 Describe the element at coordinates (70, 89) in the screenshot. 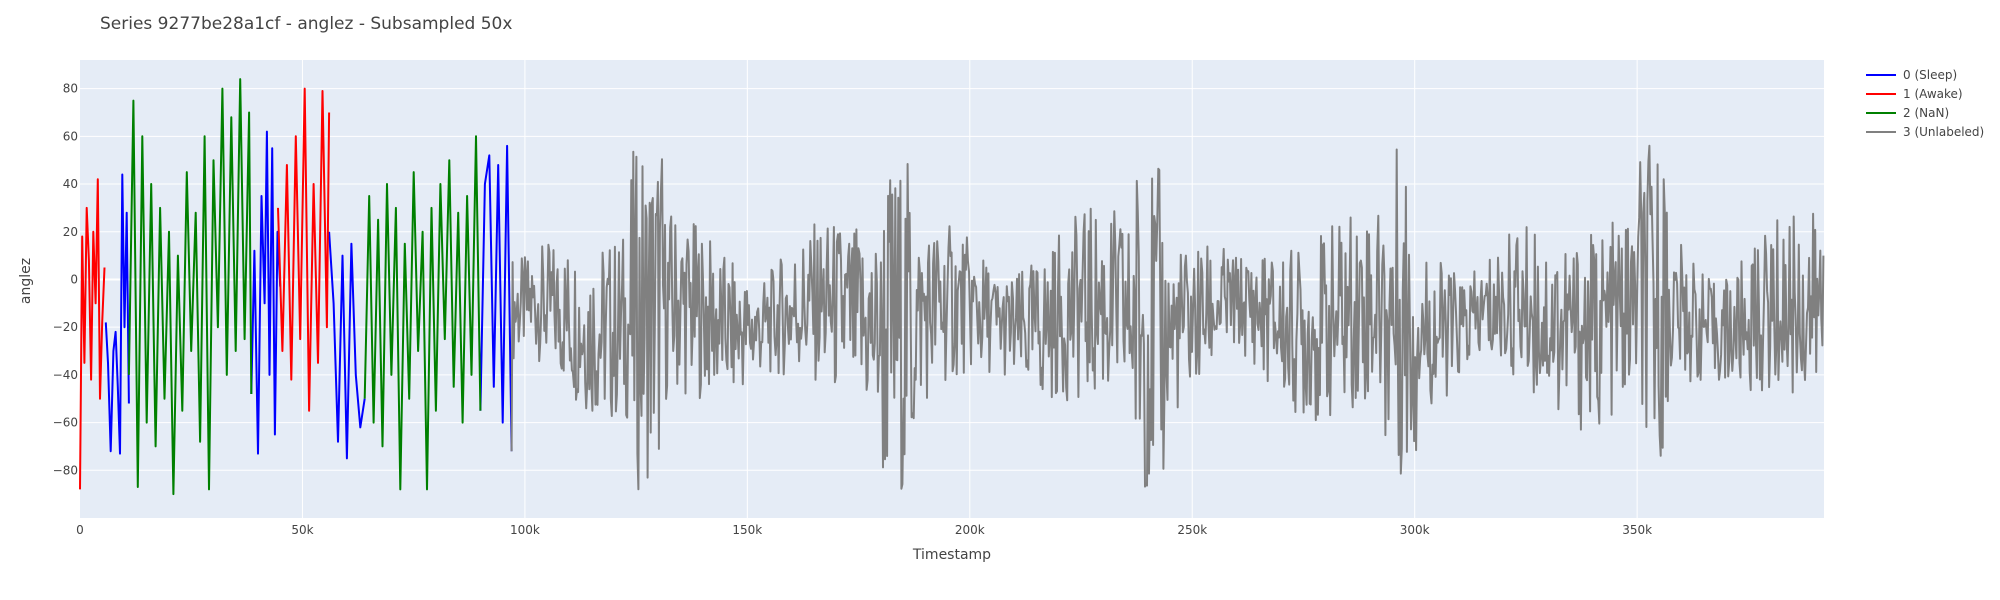

I see `y-tick-label: 80` at that location.